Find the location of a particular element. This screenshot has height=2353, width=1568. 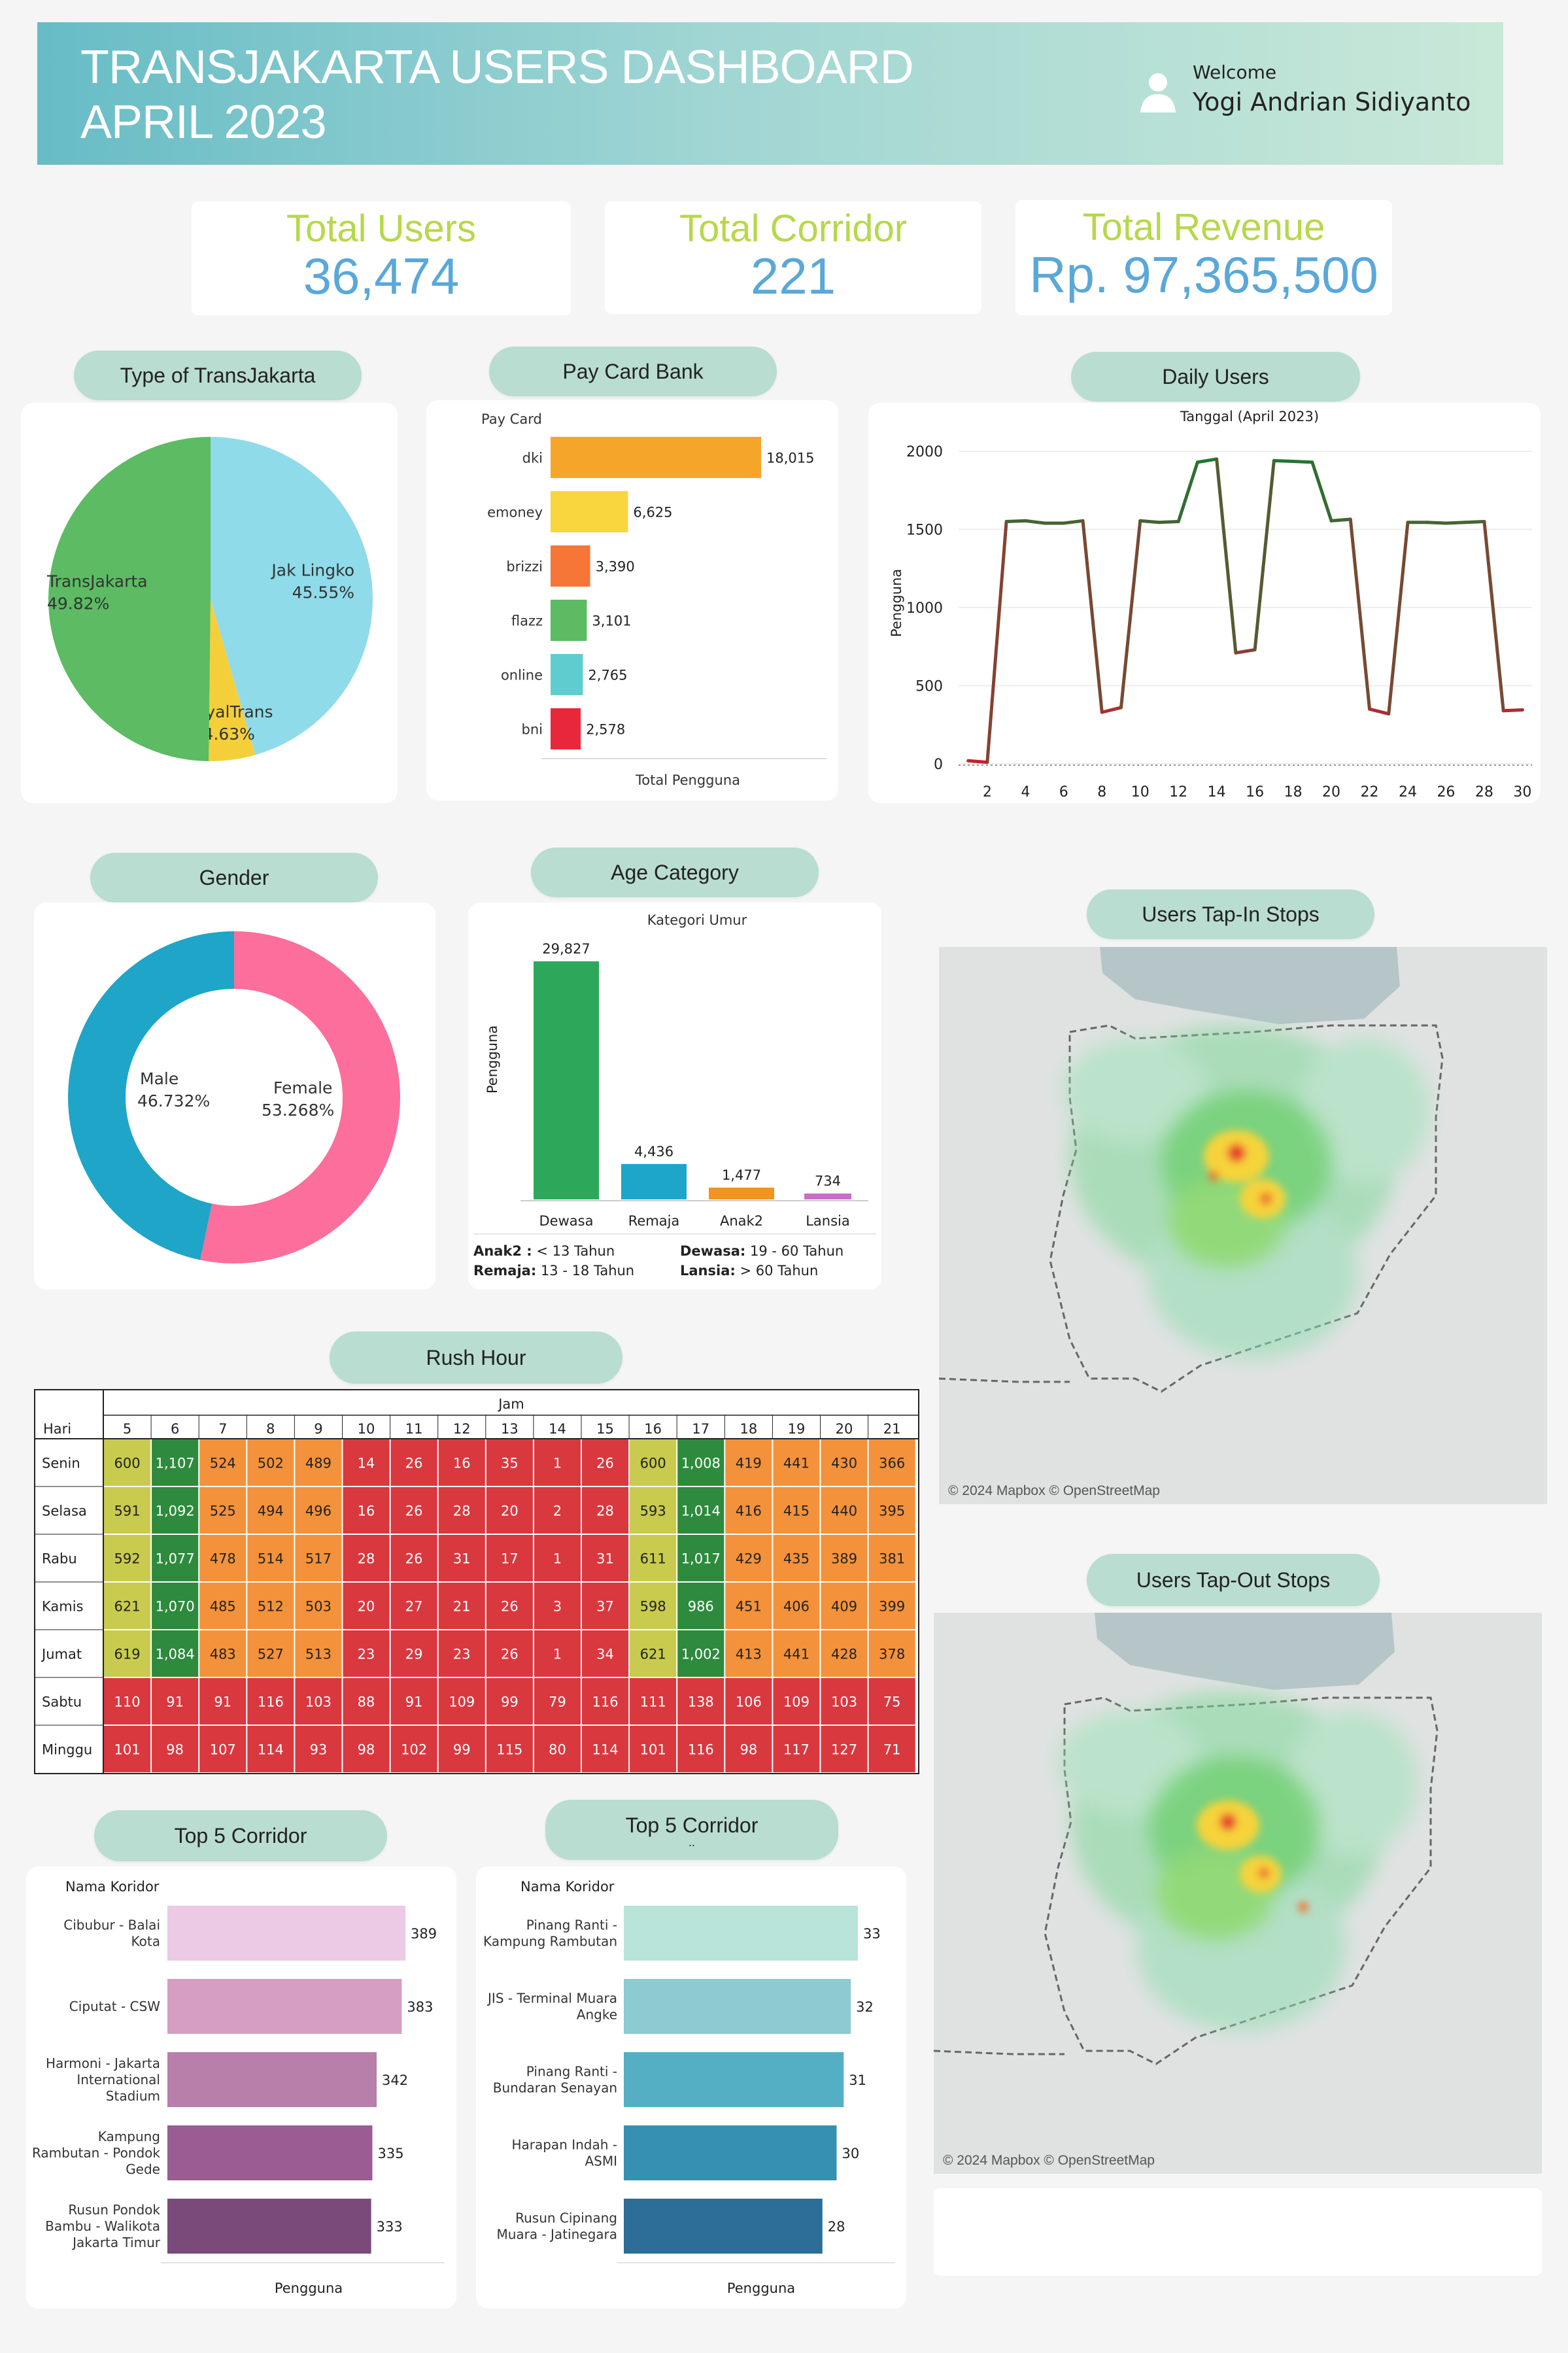

kpi-label: Total Corridor is located at coordinates (793, 228).